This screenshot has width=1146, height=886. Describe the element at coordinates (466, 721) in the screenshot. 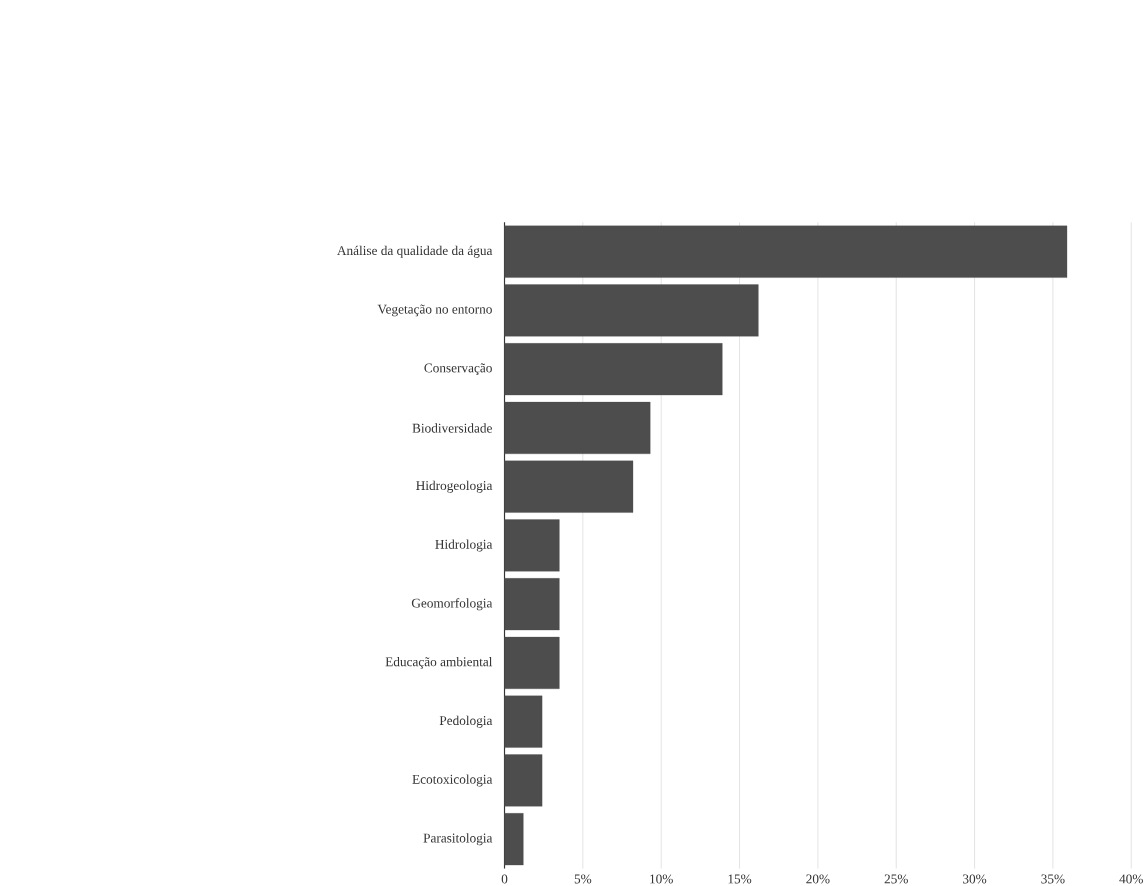

I see `y-tick-label: Pedologia` at that location.